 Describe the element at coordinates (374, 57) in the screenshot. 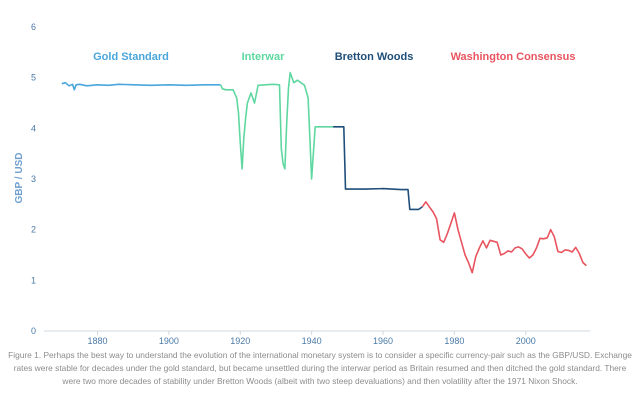

I see `era-label-bretton-woods: Bretton Woods` at that location.